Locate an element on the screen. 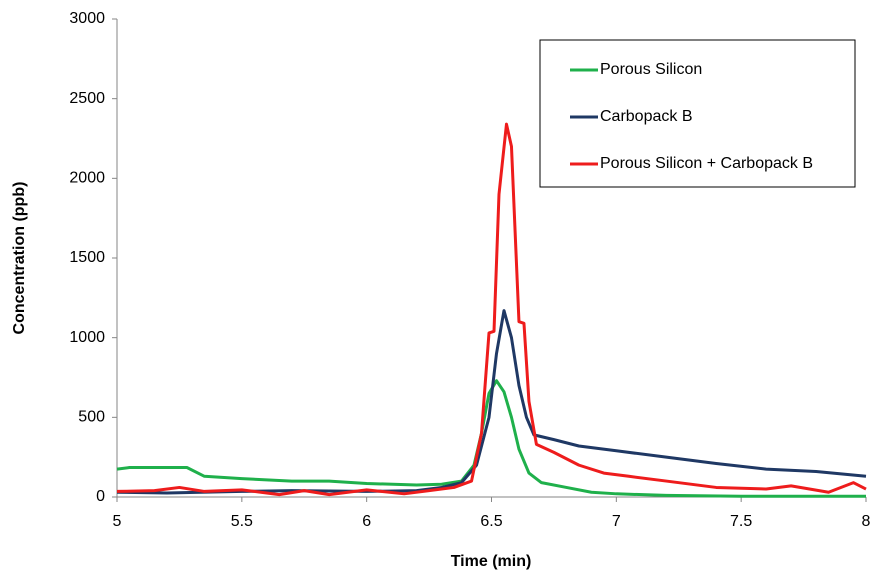 The height and width of the screenshot is (581, 873). x-tick-label: 6 is located at coordinates (366, 521).